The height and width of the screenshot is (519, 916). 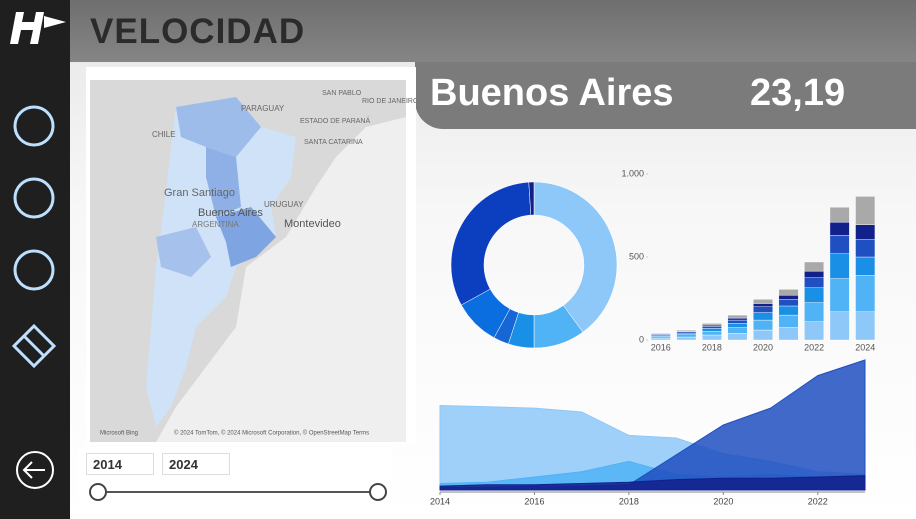 What do you see at coordinates (865, 347) in the screenshot?
I see `x-tick-label: 2024` at bounding box center [865, 347].